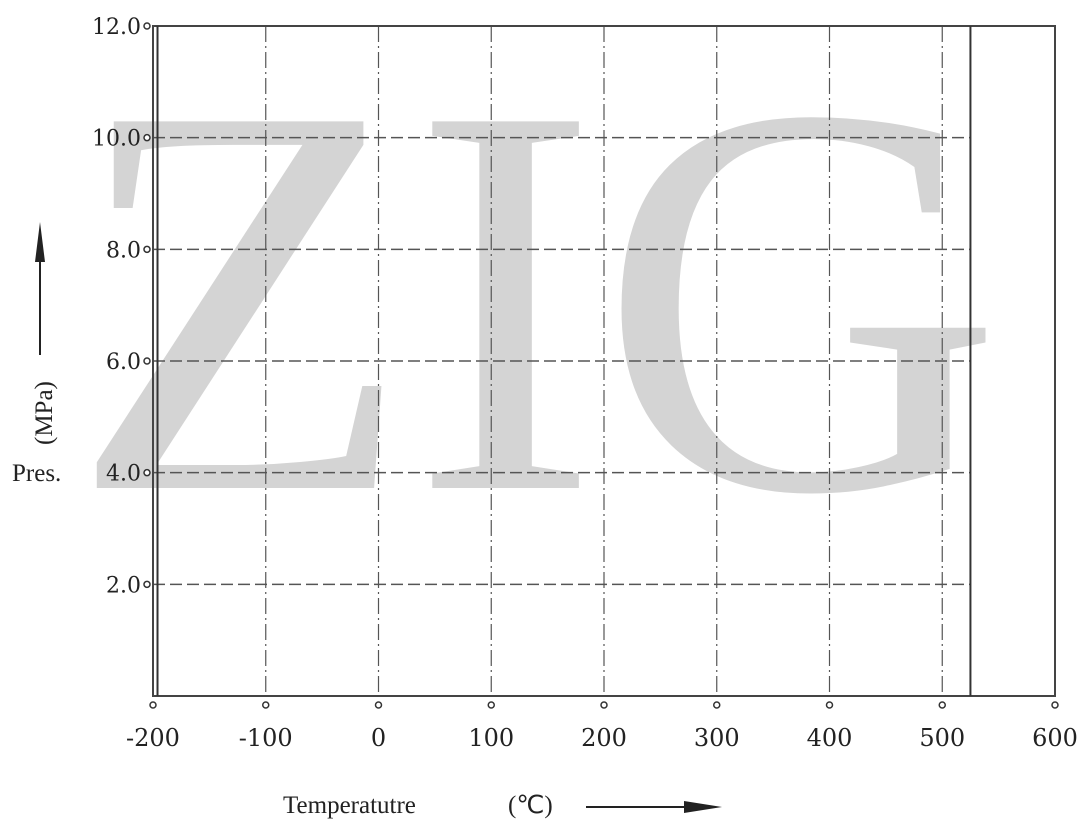 The image size is (1079, 834). Describe the element at coordinates (153, 738) in the screenshot. I see `x-tick-label: -200` at that location.